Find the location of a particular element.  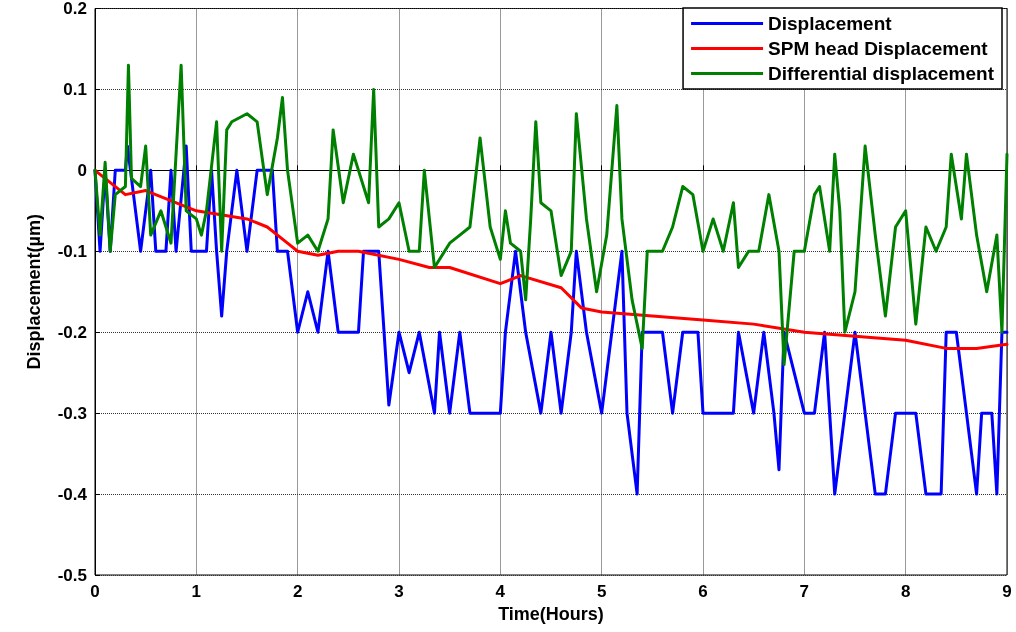

x-tick-label: 9 is located at coordinates (1007, 591).